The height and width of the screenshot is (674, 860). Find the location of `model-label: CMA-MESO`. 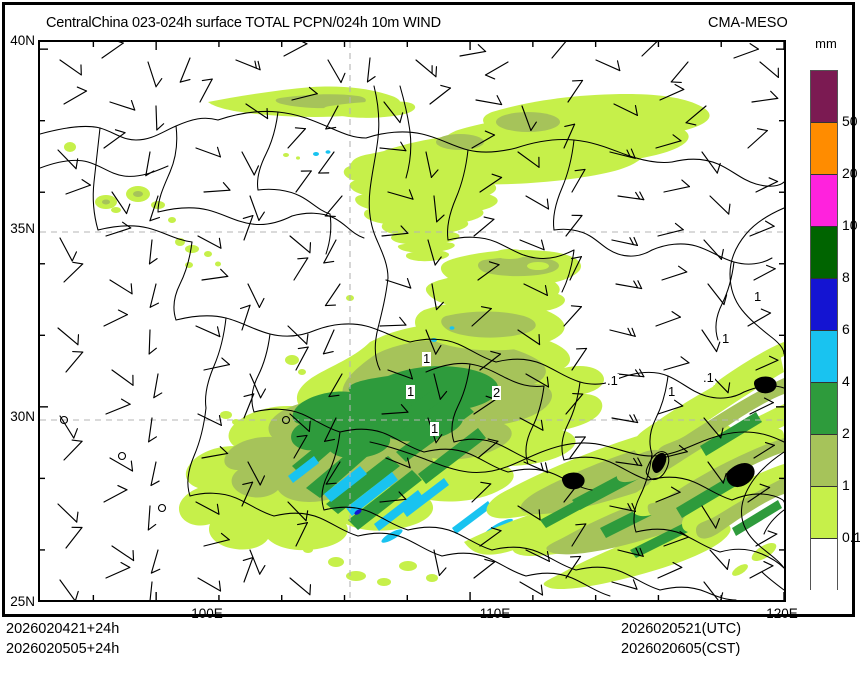

model-label: CMA-MESO is located at coordinates (748, 23).